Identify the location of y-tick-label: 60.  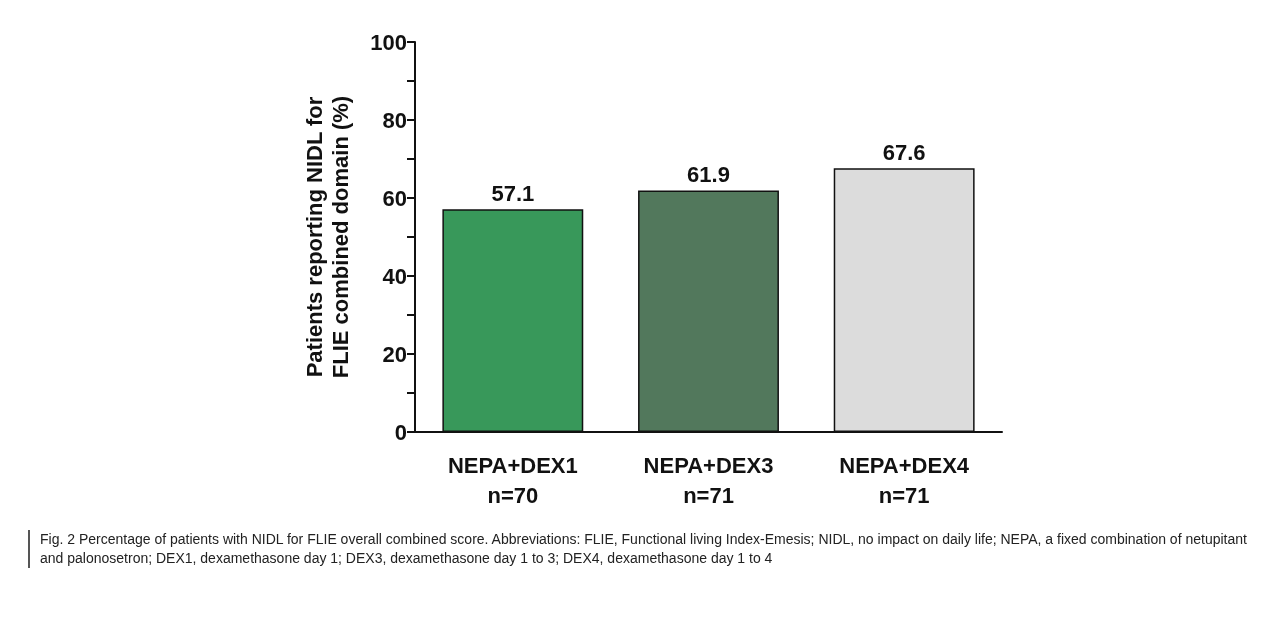
(394, 198).